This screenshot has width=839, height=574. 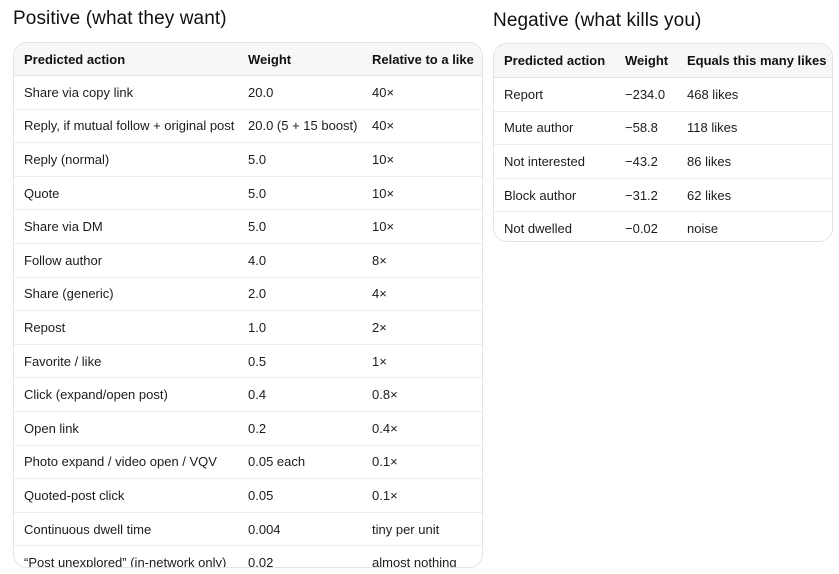 I want to click on table-row: Reply (normal) 5.0 10×, so click(x=248, y=159).